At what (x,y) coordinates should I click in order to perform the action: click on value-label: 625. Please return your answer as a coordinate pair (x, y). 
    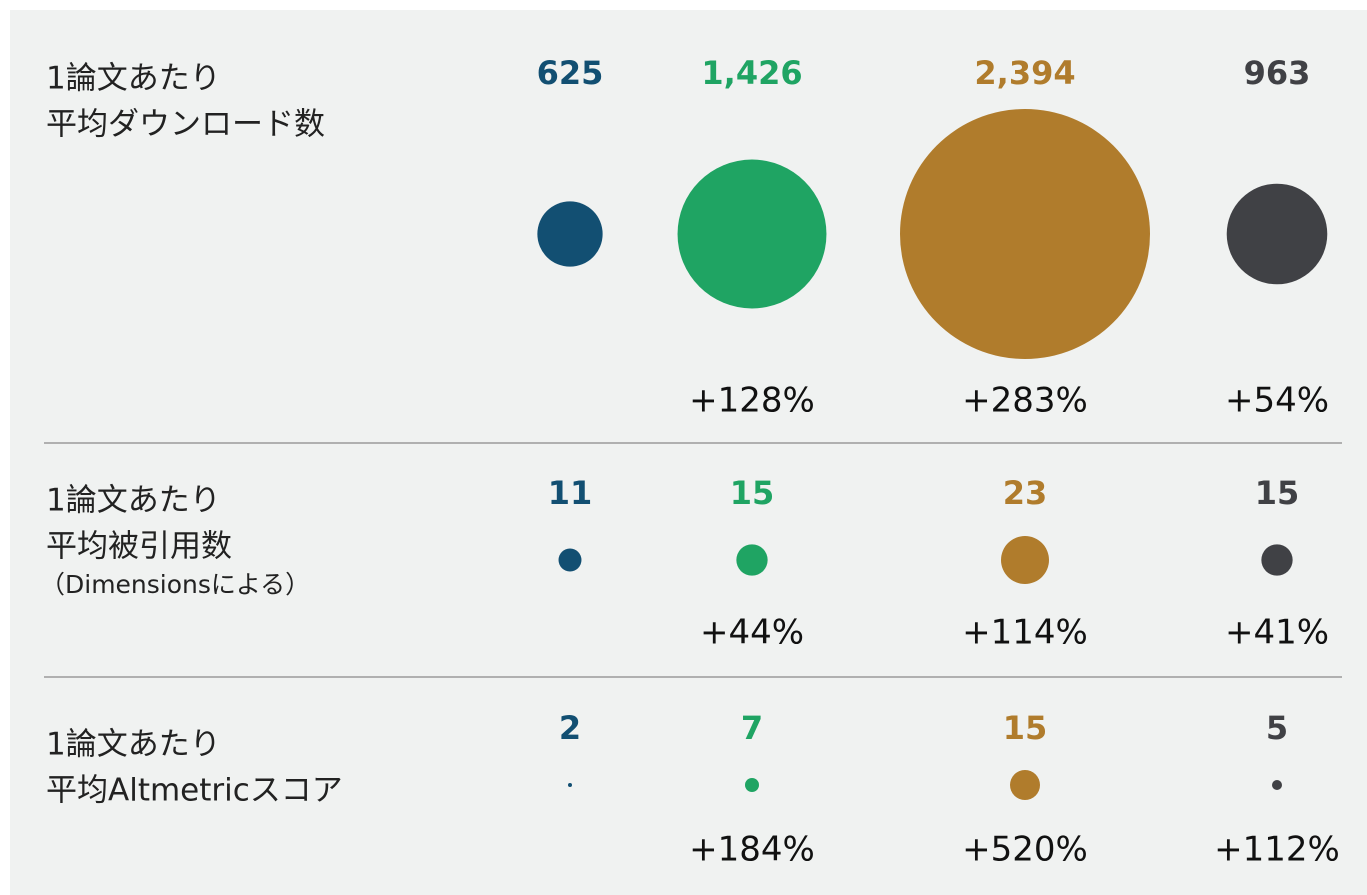
    Looking at the image, I should click on (570, 73).